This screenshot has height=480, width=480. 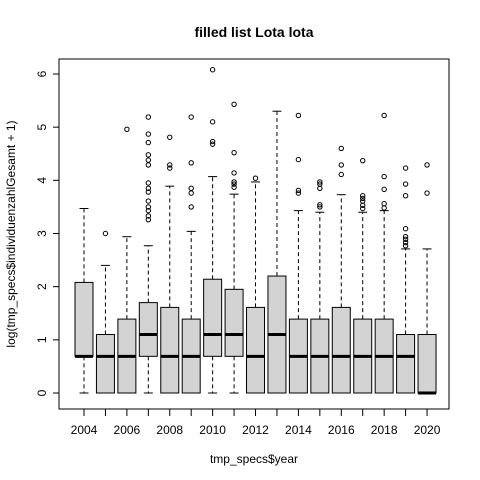 I want to click on box-2016, so click(x=341, y=269).